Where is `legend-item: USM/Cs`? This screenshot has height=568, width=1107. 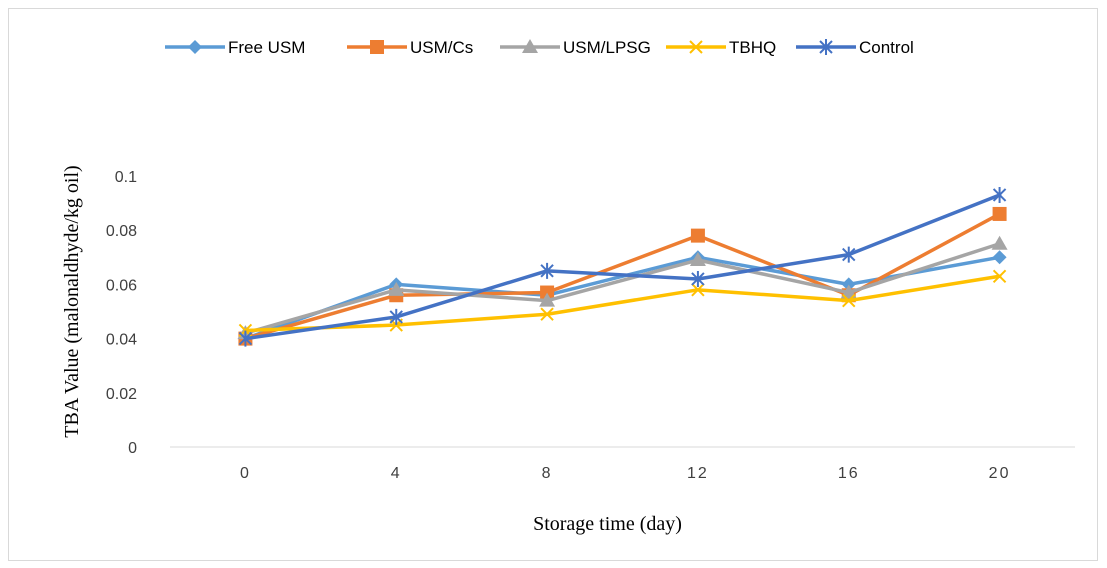 legend-item: USM/Cs is located at coordinates (410, 47).